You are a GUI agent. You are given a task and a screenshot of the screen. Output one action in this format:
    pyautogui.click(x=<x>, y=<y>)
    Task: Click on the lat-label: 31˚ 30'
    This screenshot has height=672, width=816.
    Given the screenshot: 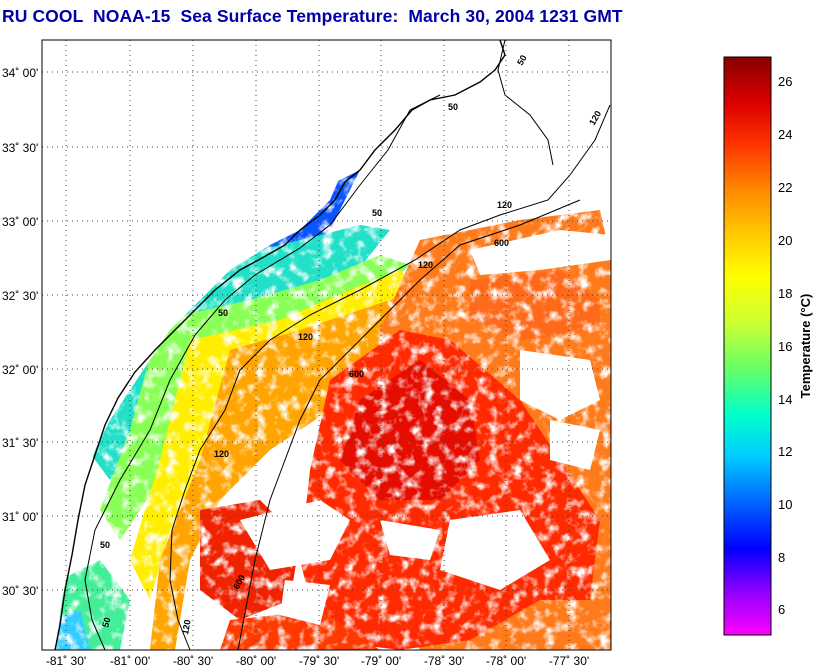 What is the action you would take?
    pyautogui.click(x=20, y=443)
    